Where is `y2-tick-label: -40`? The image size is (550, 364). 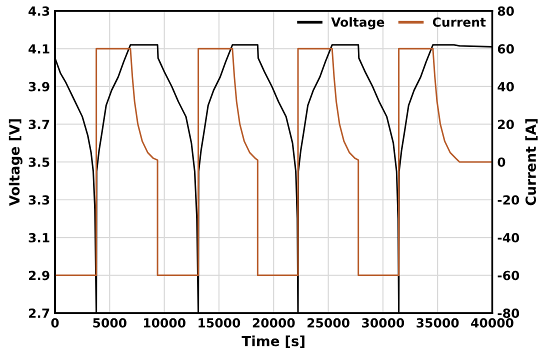
y2-tick-label: -40 is located at coordinates (509, 237).